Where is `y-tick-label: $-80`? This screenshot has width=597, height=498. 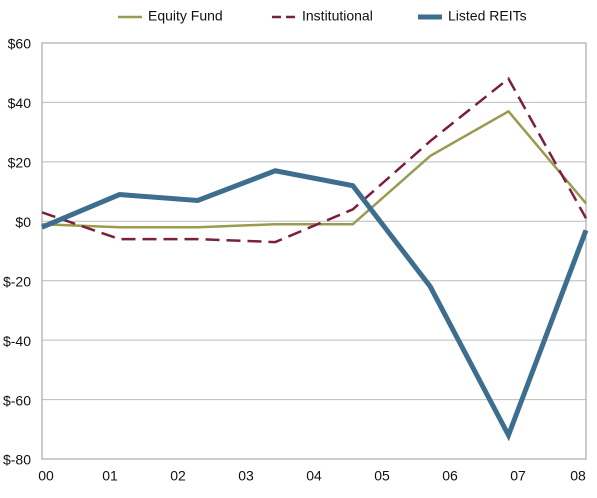 y-tick-label: $-80 is located at coordinates (17, 460).